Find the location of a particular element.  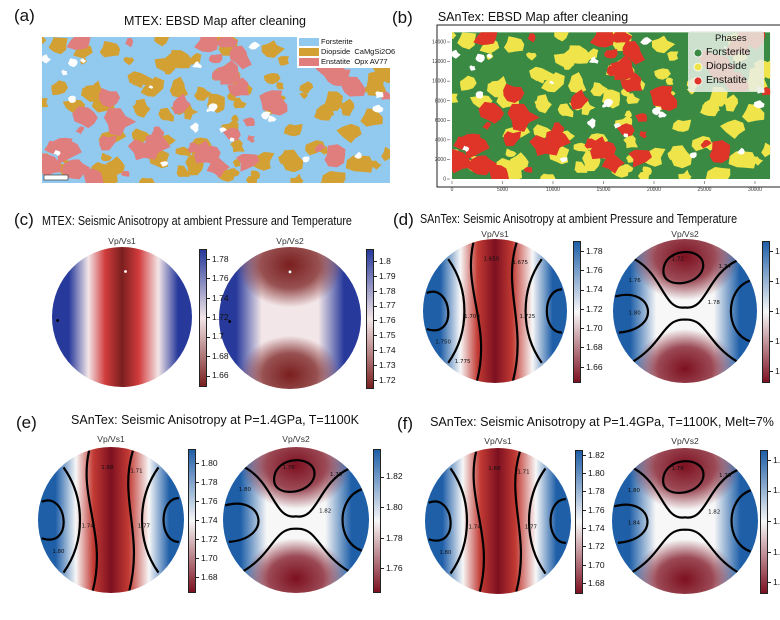

legend-item-2: Enstatite is located at coordinates (726, 80).